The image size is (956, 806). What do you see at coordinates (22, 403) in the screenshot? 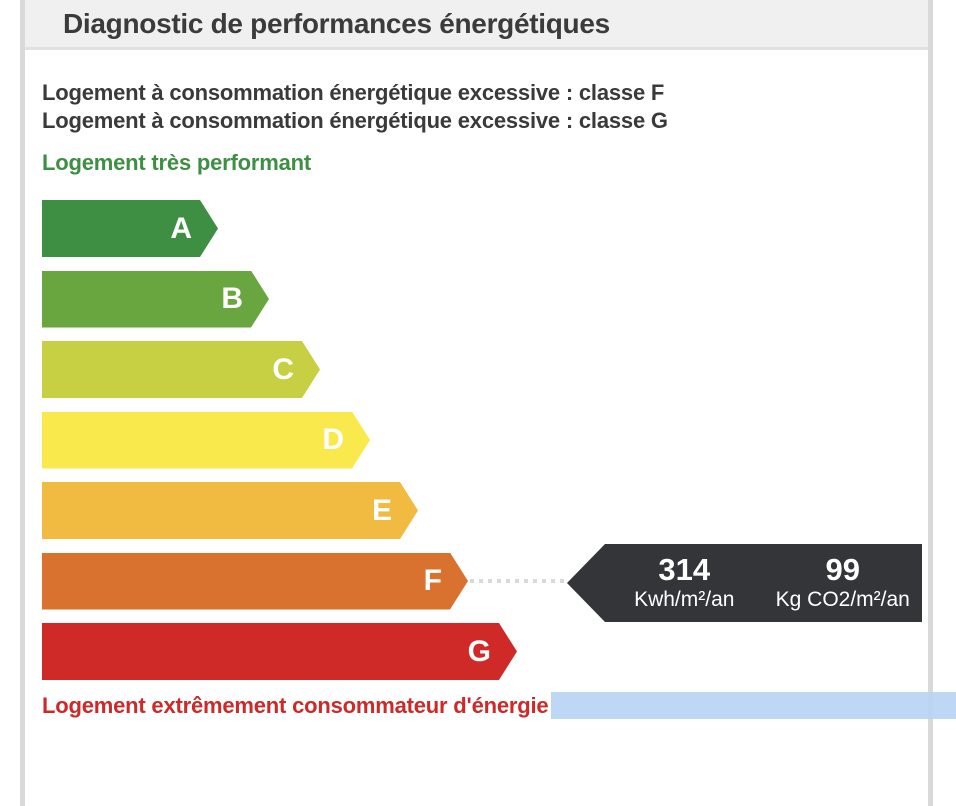
I see `container-left-border` at bounding box center [22, 403].